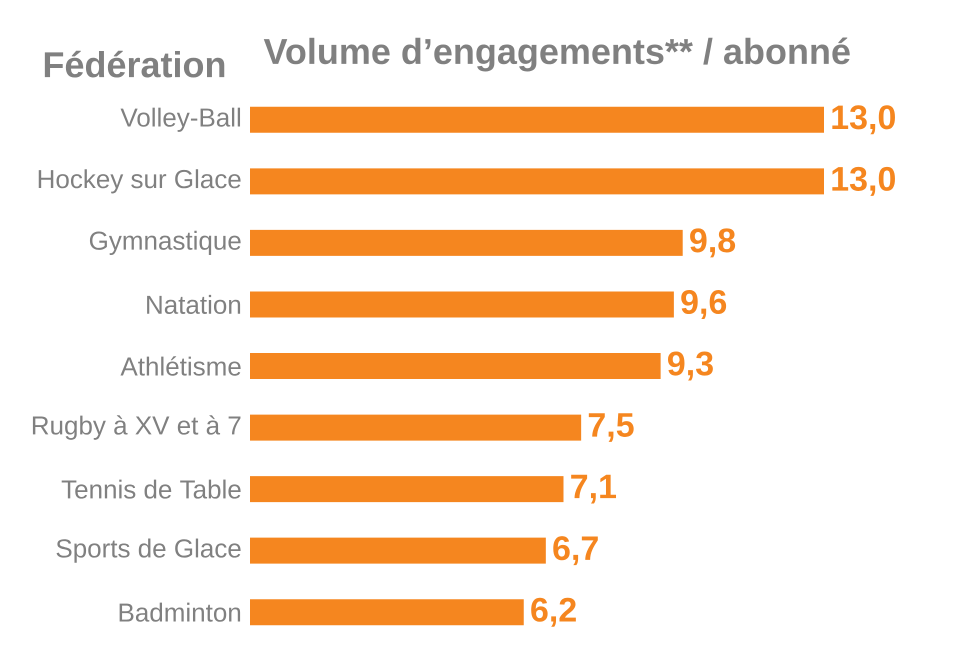  What do you see at coordinates (136, 427) in the screenshot?
I see `y-tick-label: Rugby à XV et à 7` at bounding box center [136, 427].